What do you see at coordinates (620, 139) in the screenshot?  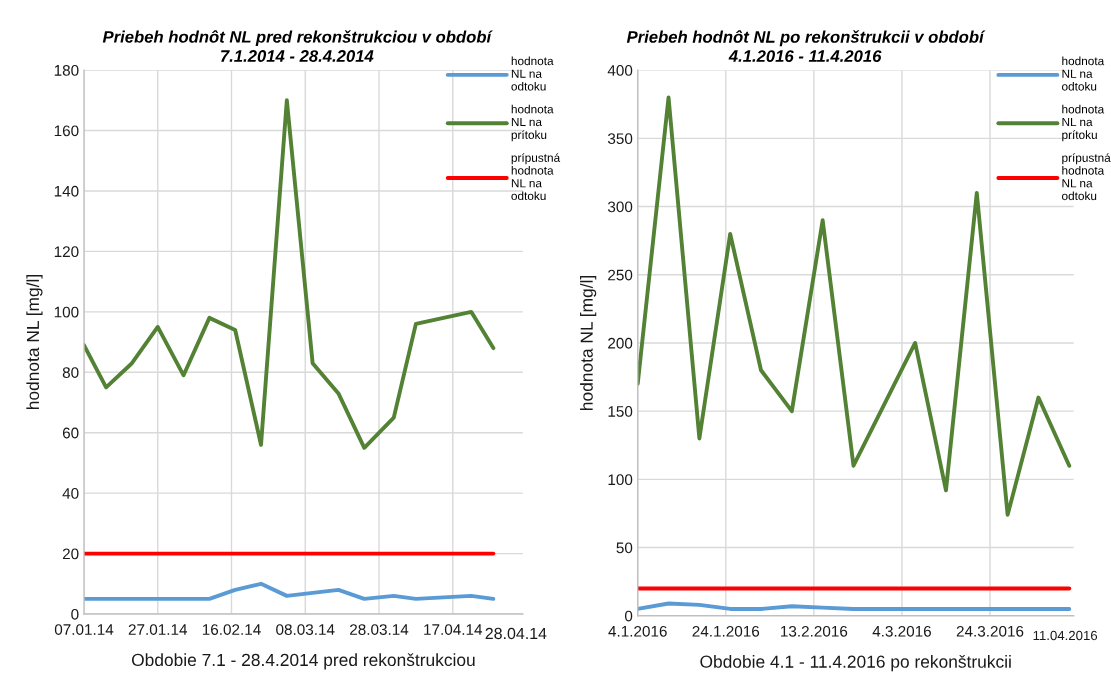 I see `y-tick-label: 350` at bounding box center [620, 139].